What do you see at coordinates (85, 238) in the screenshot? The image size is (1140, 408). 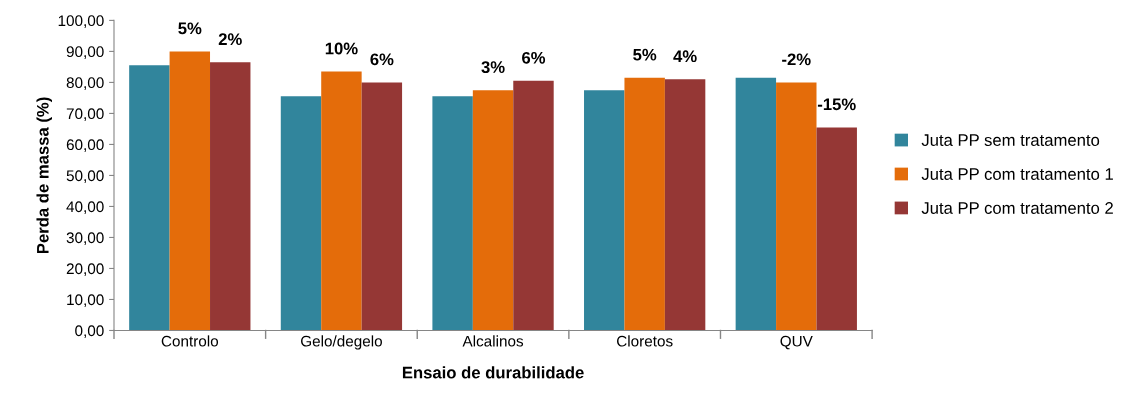 I see `y-tick-label: 30,00` at bounding box center [85, 238].